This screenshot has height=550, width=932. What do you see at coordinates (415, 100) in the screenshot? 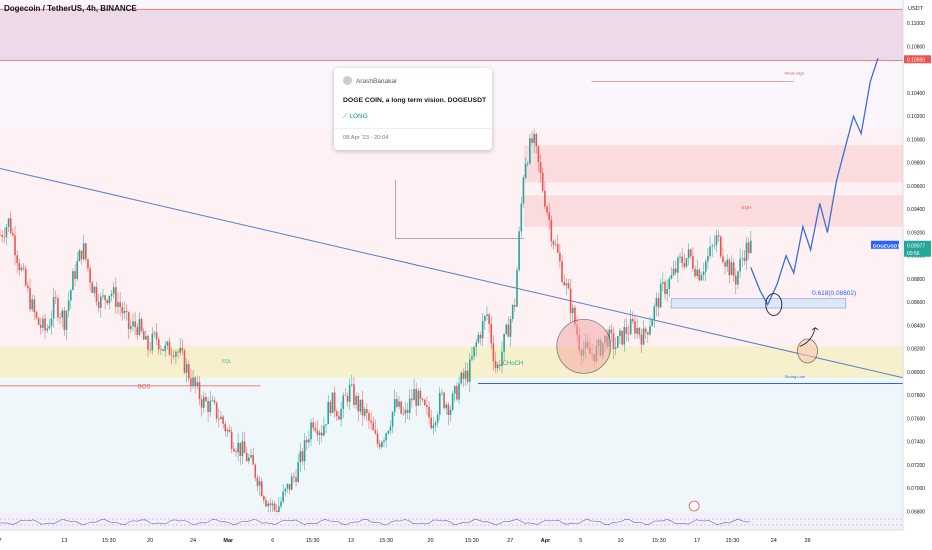
I see `idea-headline: DOGE COIN, a long term vision. DOGEUSDT` at bounding box center [415, 100].